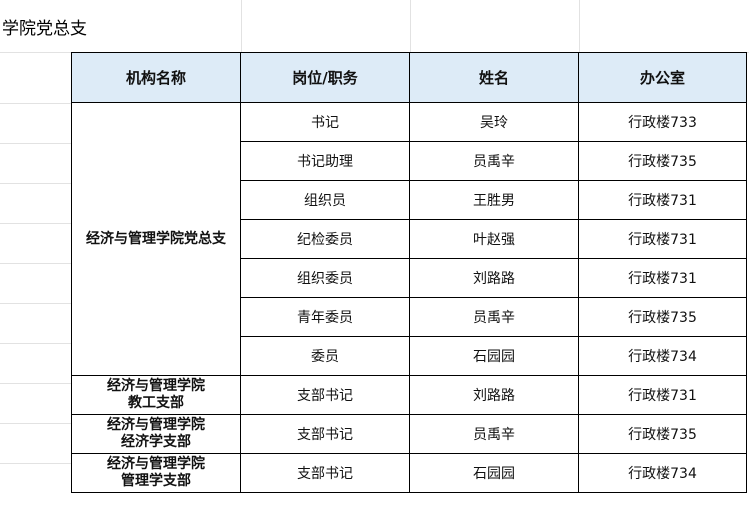 Image resolution: width=749 pixels, height=505 pixels. I want to click on position-cell: 委员, so click(325, 356).